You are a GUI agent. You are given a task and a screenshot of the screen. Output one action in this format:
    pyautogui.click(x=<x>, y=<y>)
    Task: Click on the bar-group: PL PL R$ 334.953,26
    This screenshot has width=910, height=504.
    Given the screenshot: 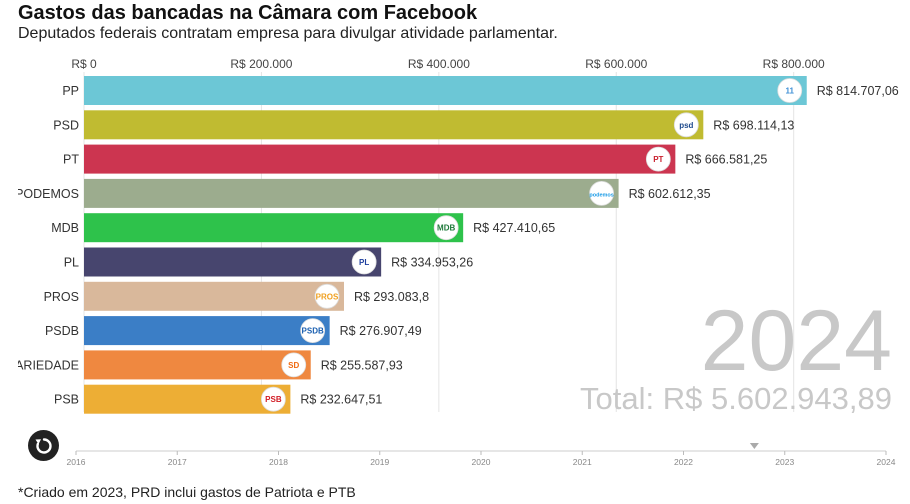 What is the action you would take?
    pyautogui.click(x=268, y=262)
    